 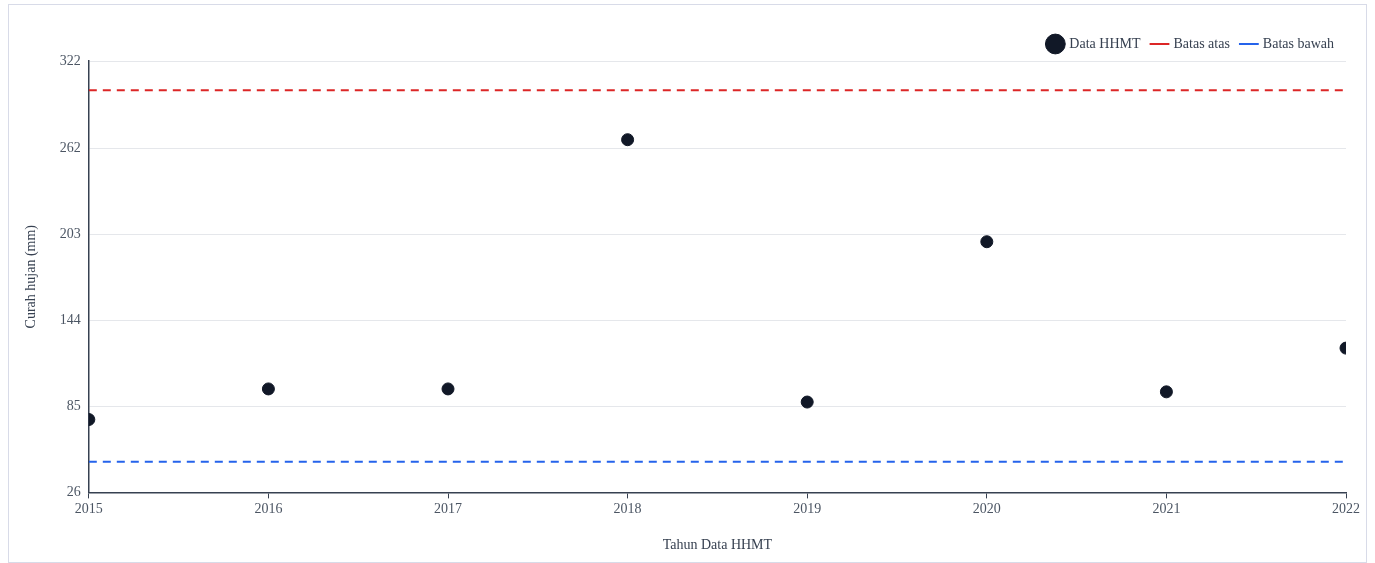 What do you see at coordinates (70, 148) in the screenshot?
I see `y-tick-label: 262` at bounding box center [70, 148].